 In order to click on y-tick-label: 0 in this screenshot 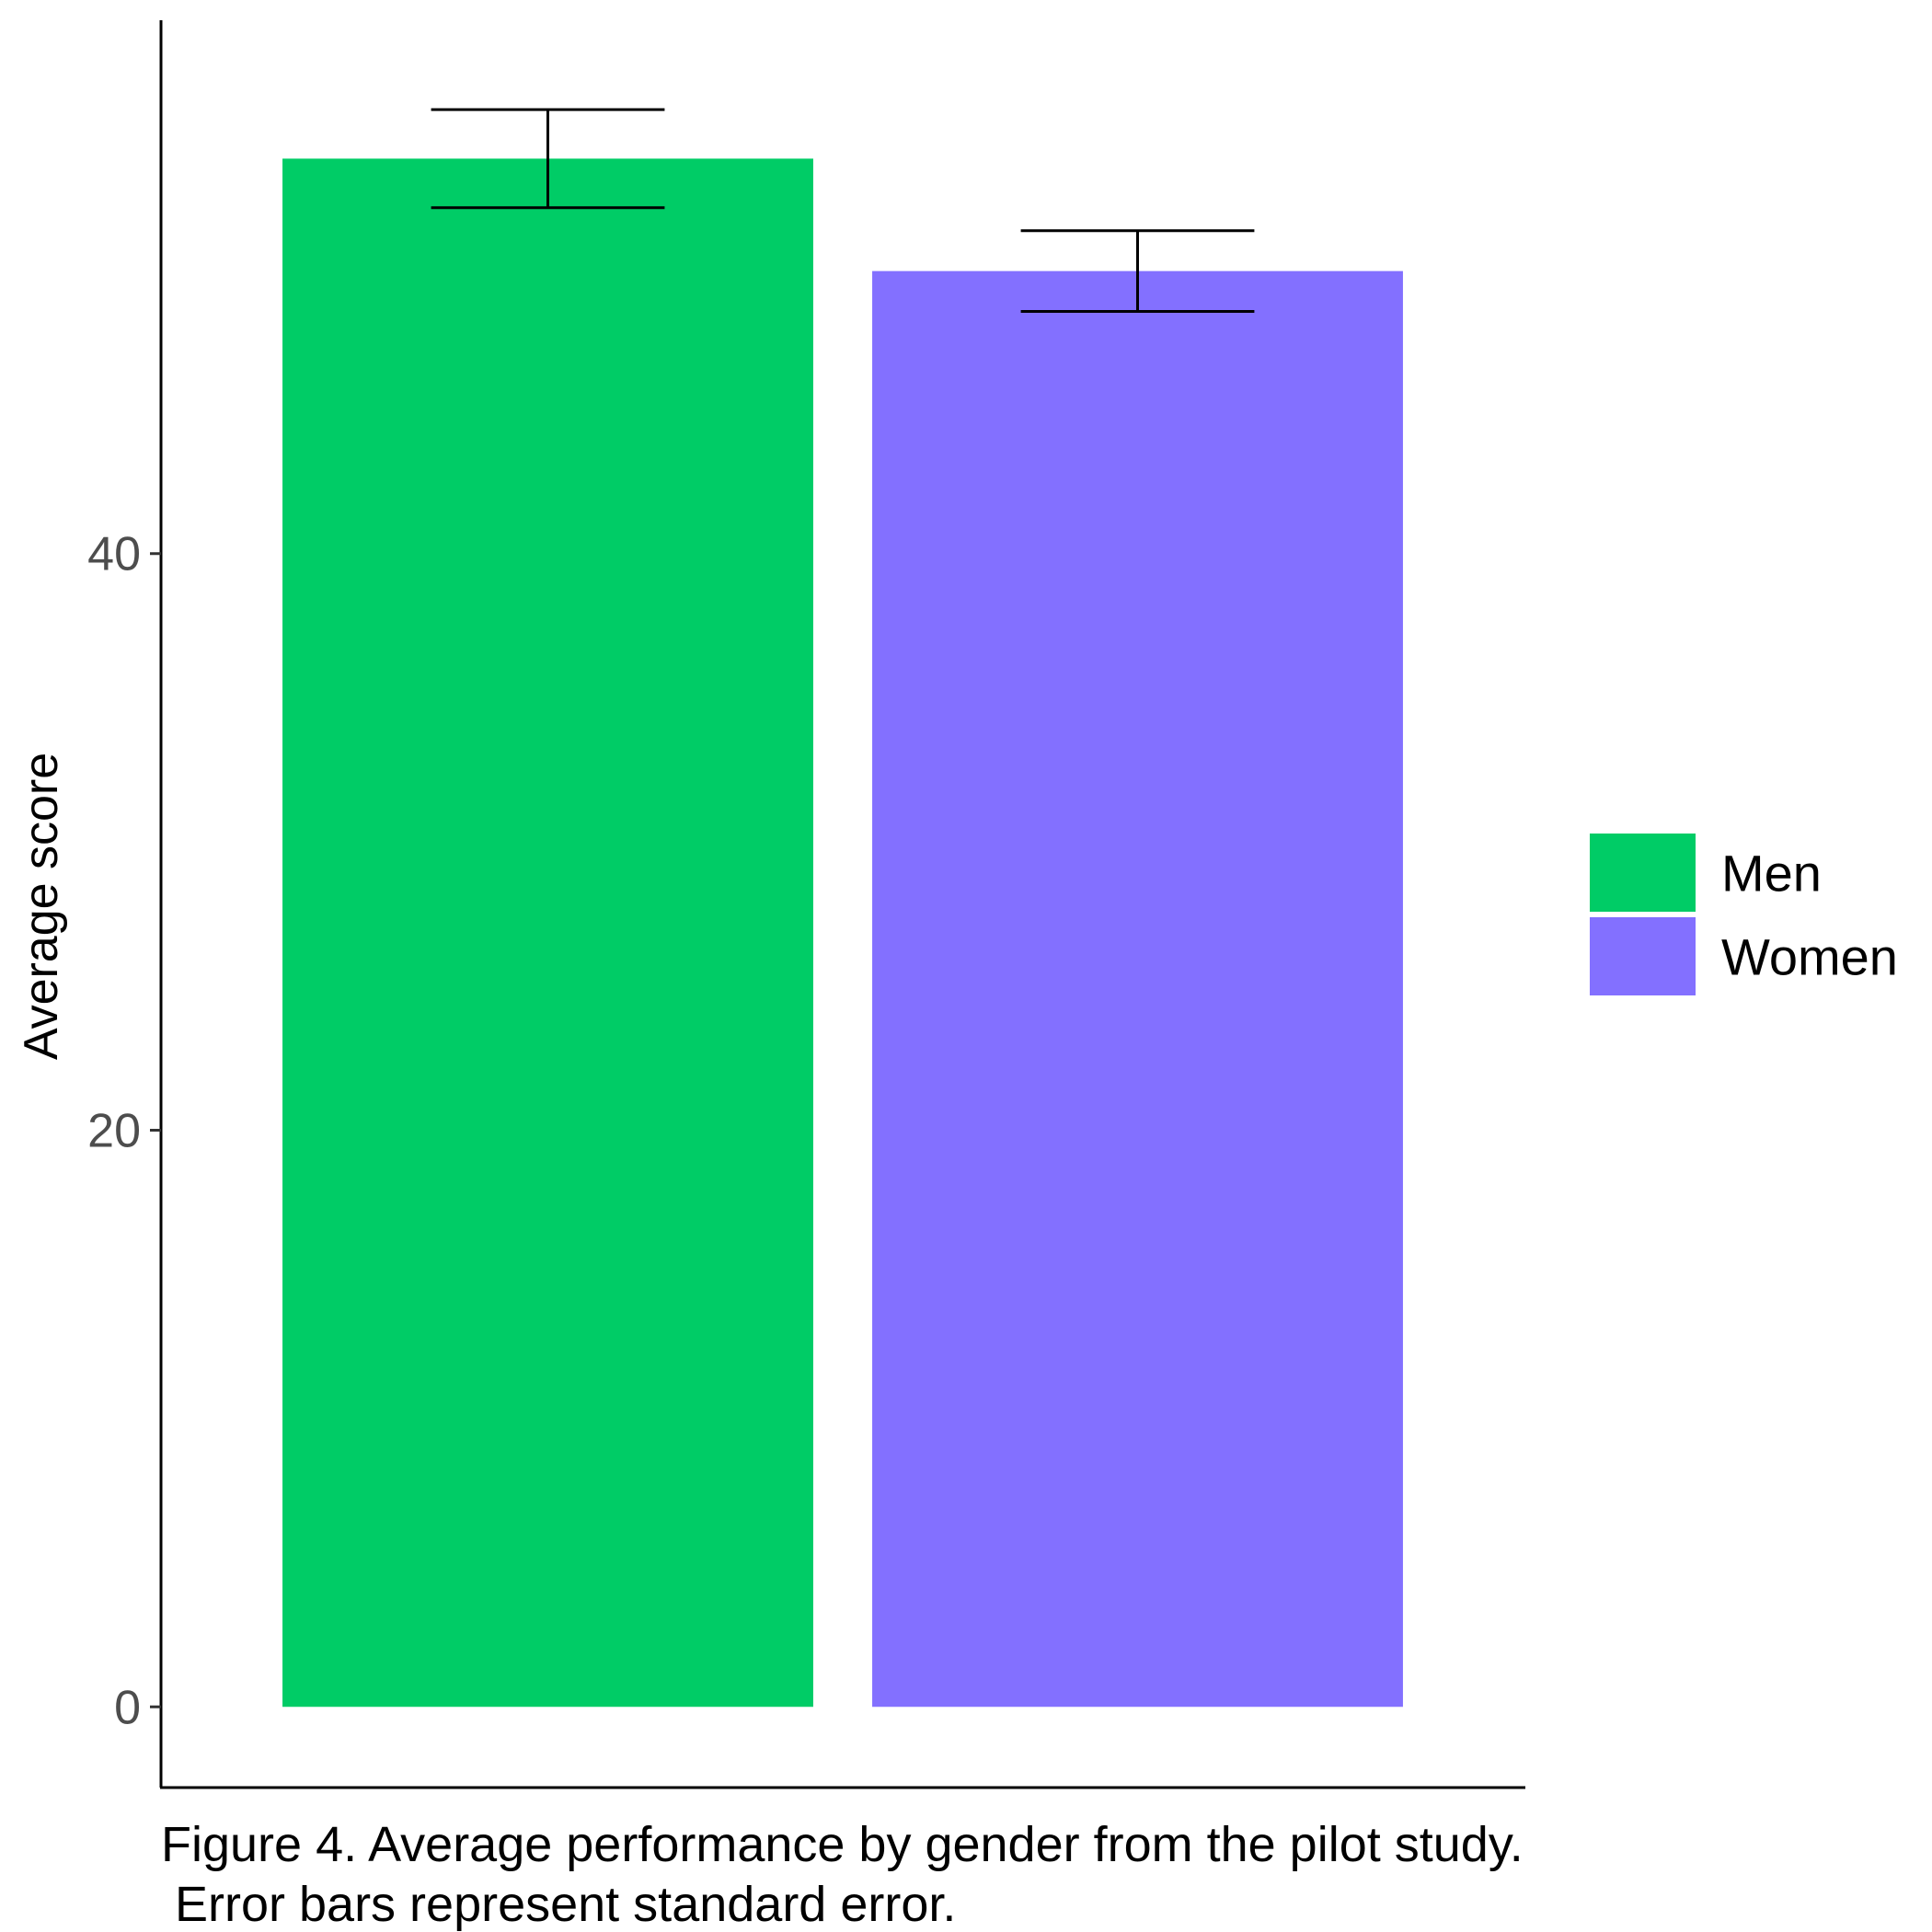, I will do `click(127, 1707)`.